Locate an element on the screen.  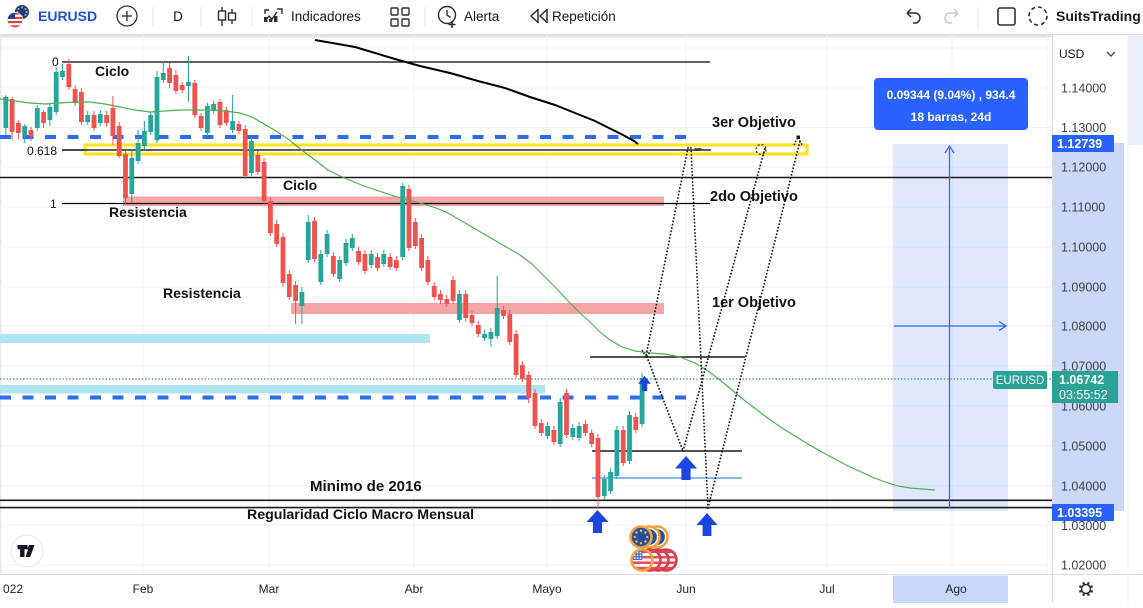
svg-text: 1.03395 is located at coordinates (1079, 513).